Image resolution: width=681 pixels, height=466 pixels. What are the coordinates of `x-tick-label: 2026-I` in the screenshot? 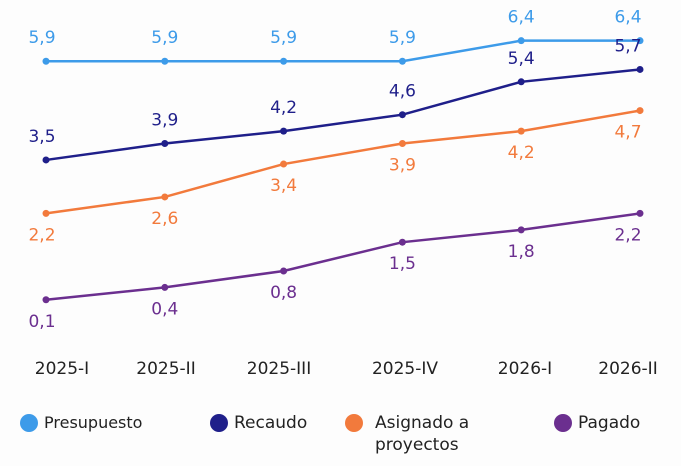 It's located at (525, 369).